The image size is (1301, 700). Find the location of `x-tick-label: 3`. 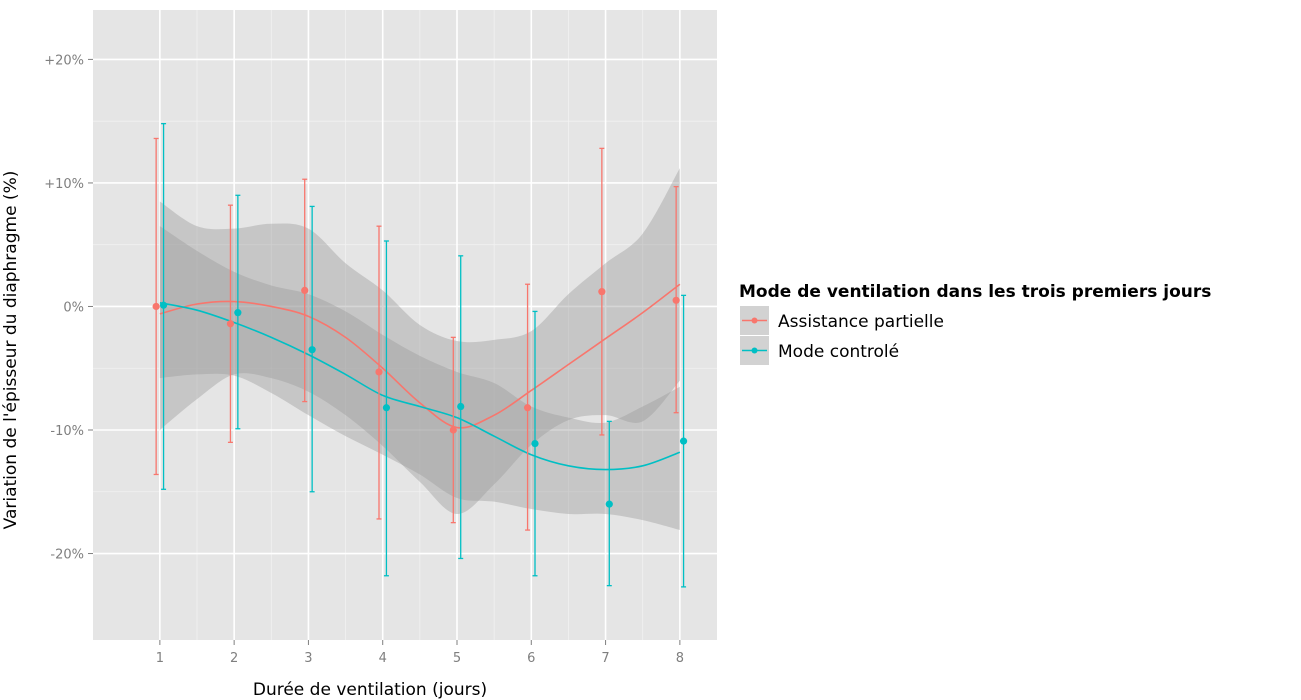

x-tick-label: 3 is located at coordinates (308, 658).